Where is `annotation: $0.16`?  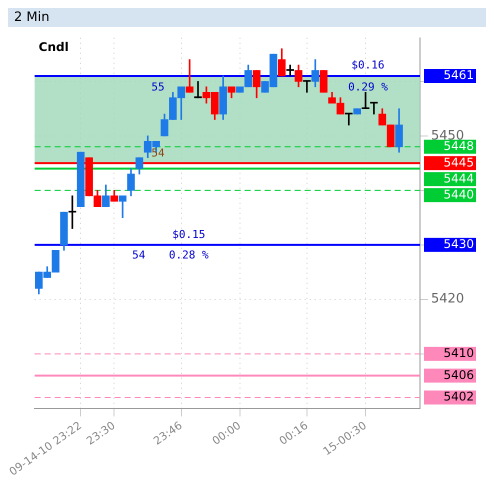 annotation: $0.16 is located at coordinates (368, 65).